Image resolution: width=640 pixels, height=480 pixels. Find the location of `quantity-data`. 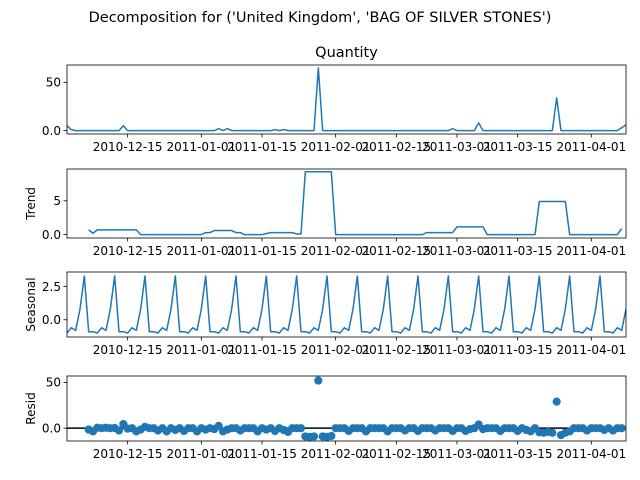

quantity-data is located at coordinates (346, 99).